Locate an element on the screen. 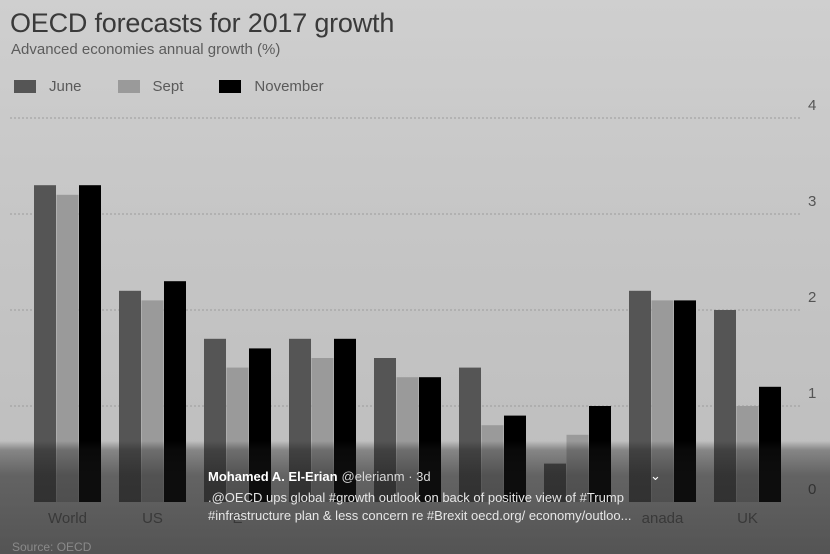 This screenshot has height=554, width=830. tweet-header: Mohamed A. El-Erian @elerianm · 3d is located at coordinates (319, 476).